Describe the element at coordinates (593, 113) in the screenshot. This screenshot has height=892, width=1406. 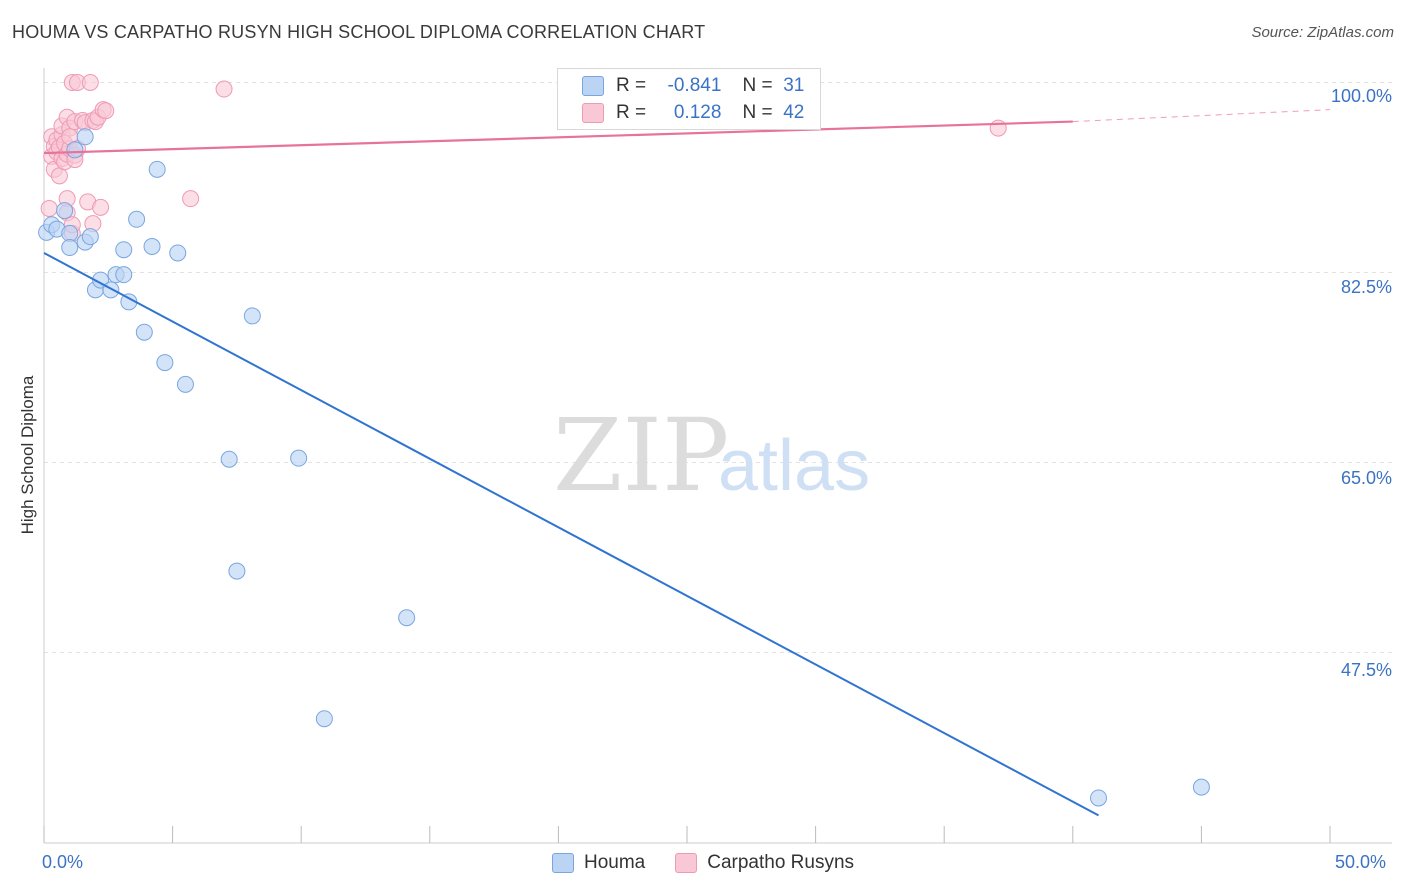
I see `carpatho-swatch` at that location.